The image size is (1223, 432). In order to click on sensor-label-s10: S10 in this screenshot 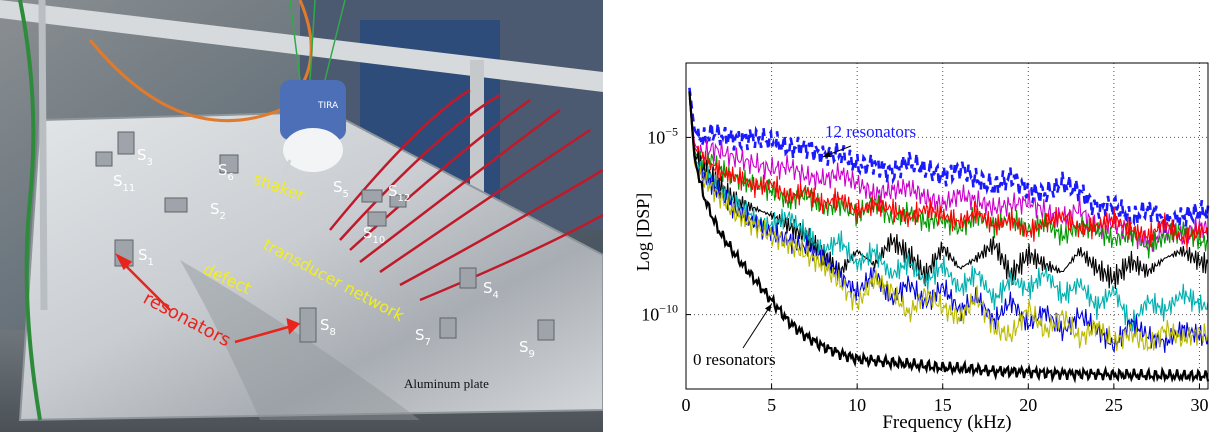, I will do `click(374, 235)`.